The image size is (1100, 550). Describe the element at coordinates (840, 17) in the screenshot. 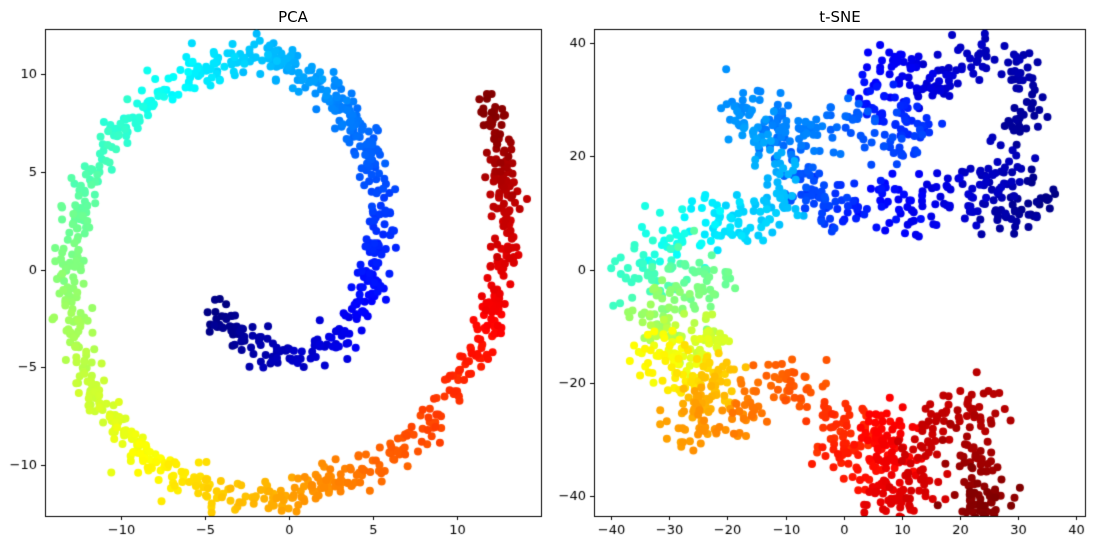

I see `plot-title-tsne: t-SNE` at that location.